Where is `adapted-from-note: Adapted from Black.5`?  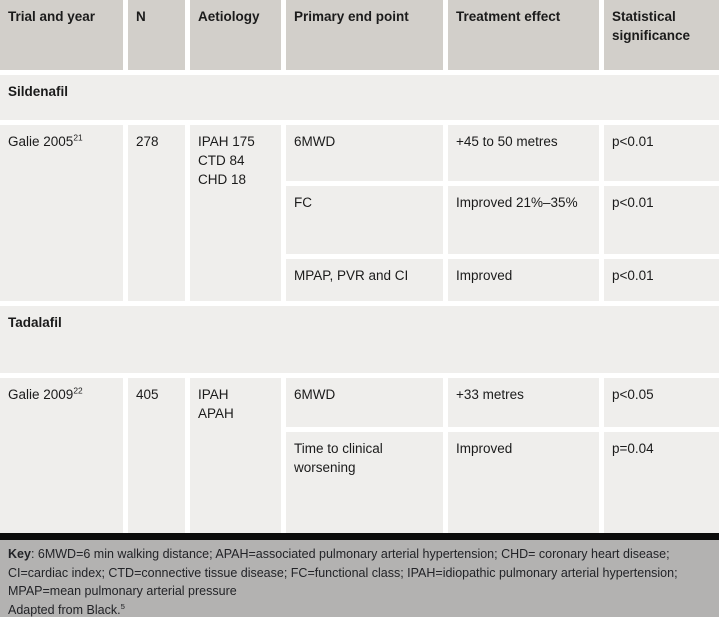 adapted-from-note: Adapted from Black.5 is located at coordinates (359, 610).